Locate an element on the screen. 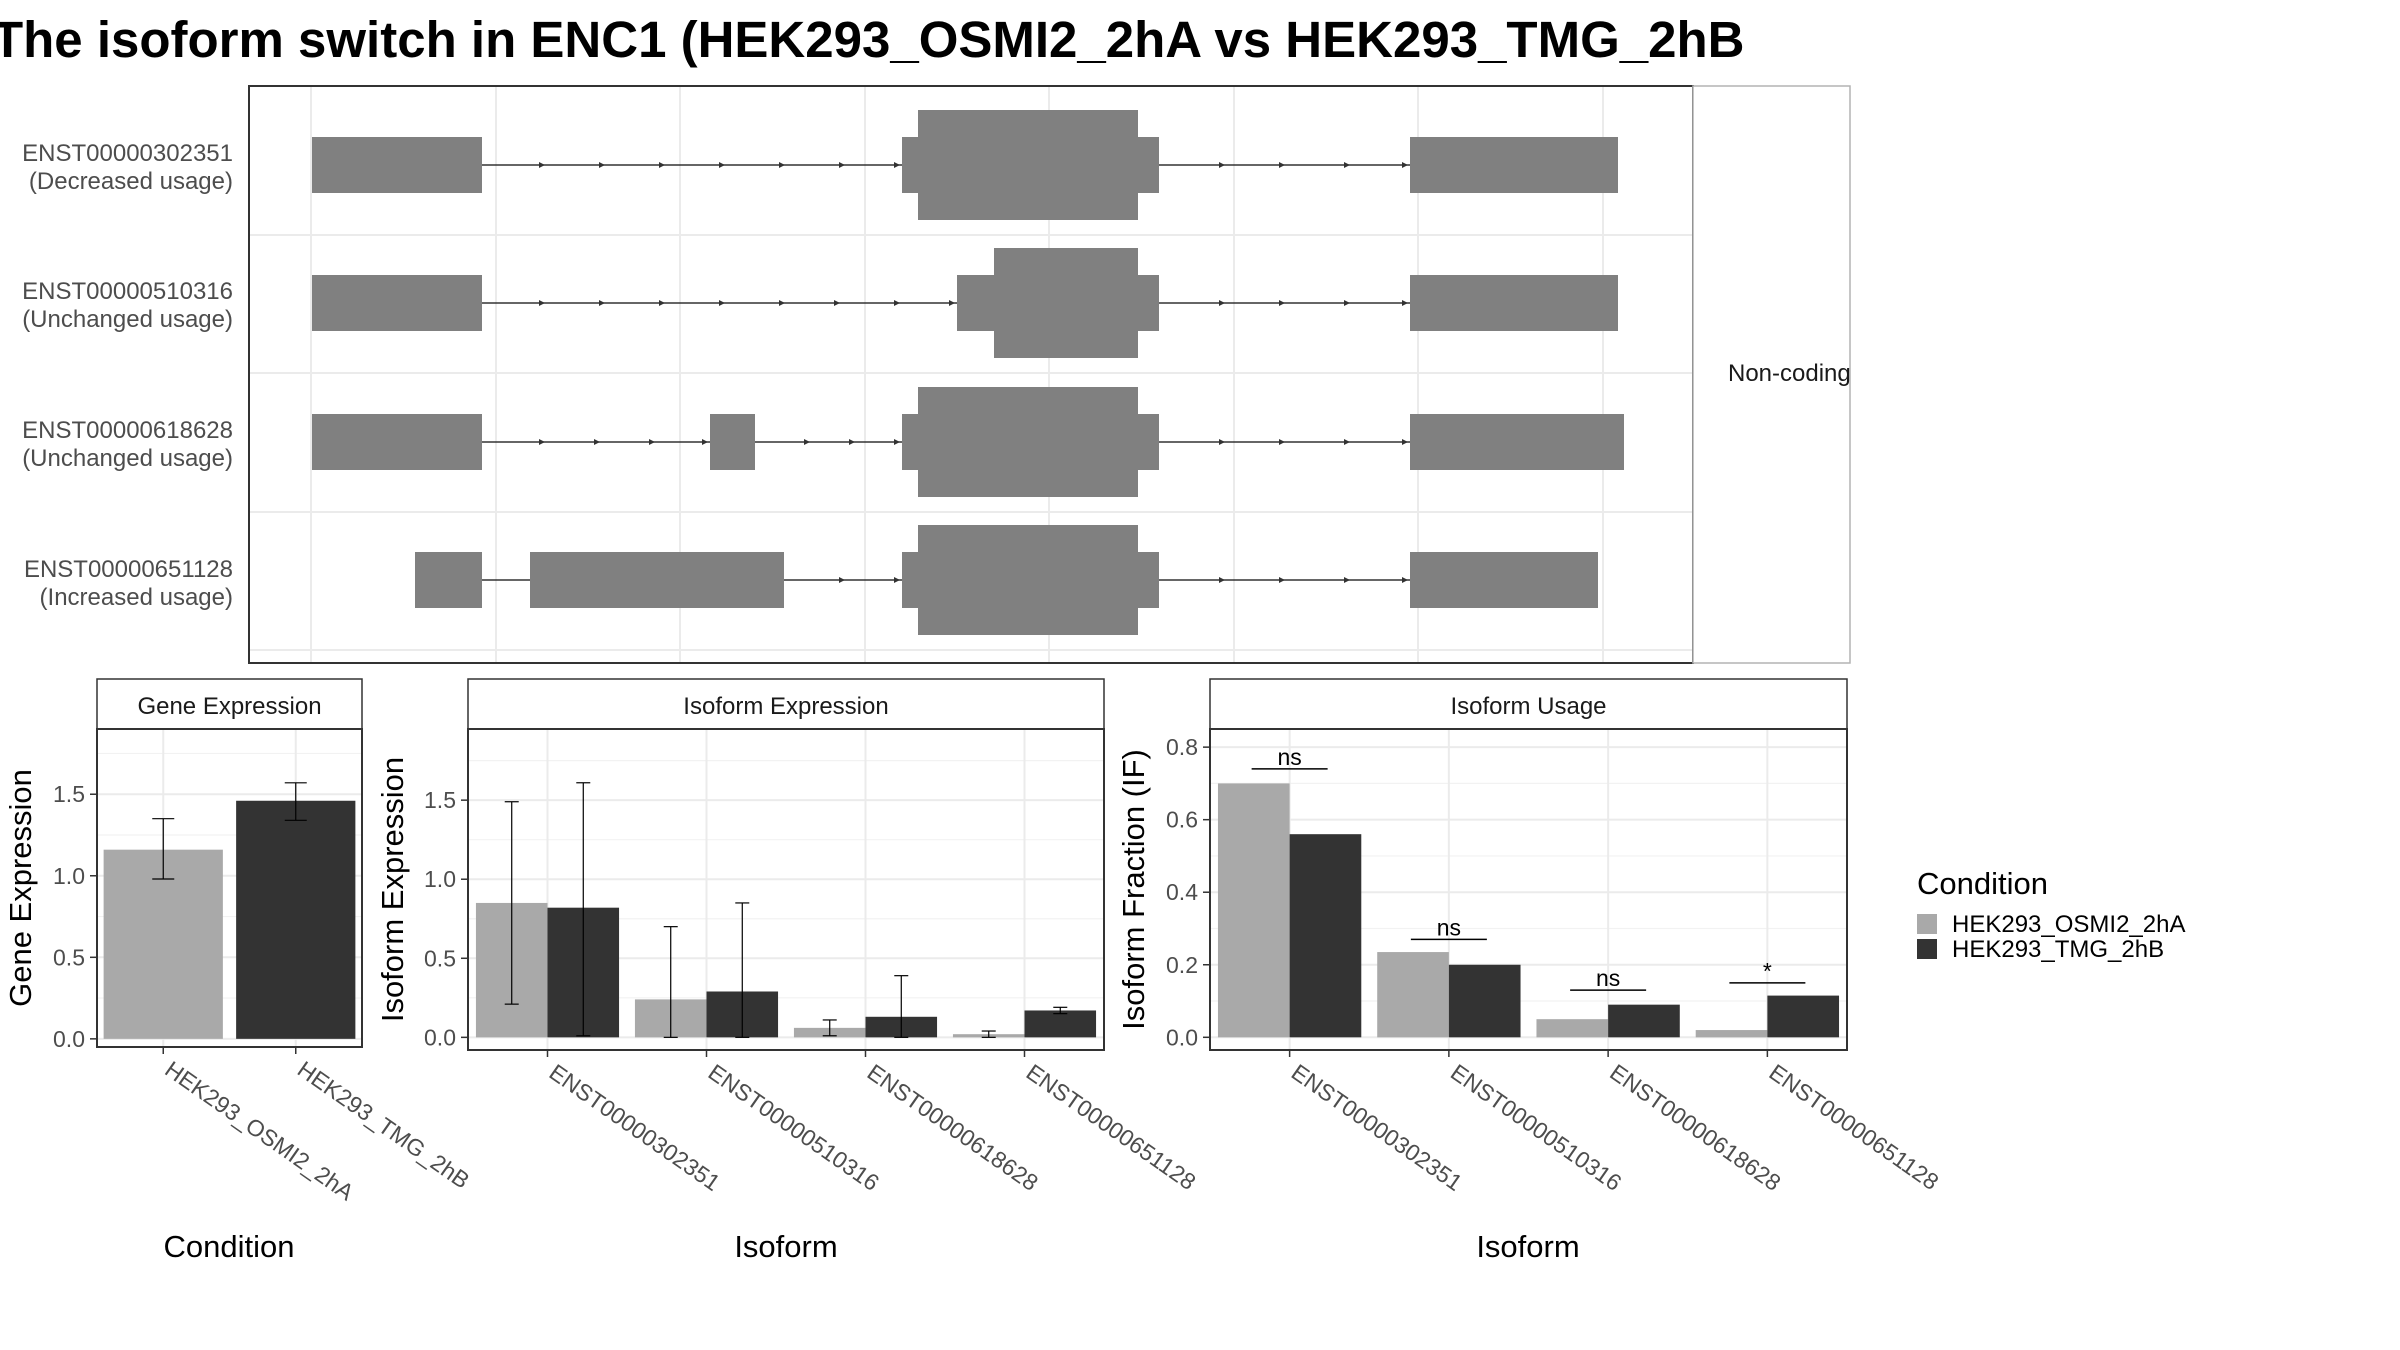 The image size is (2400, 1350). transcript-id-label: ENST00000302351 is located at coordinates (127, 153).